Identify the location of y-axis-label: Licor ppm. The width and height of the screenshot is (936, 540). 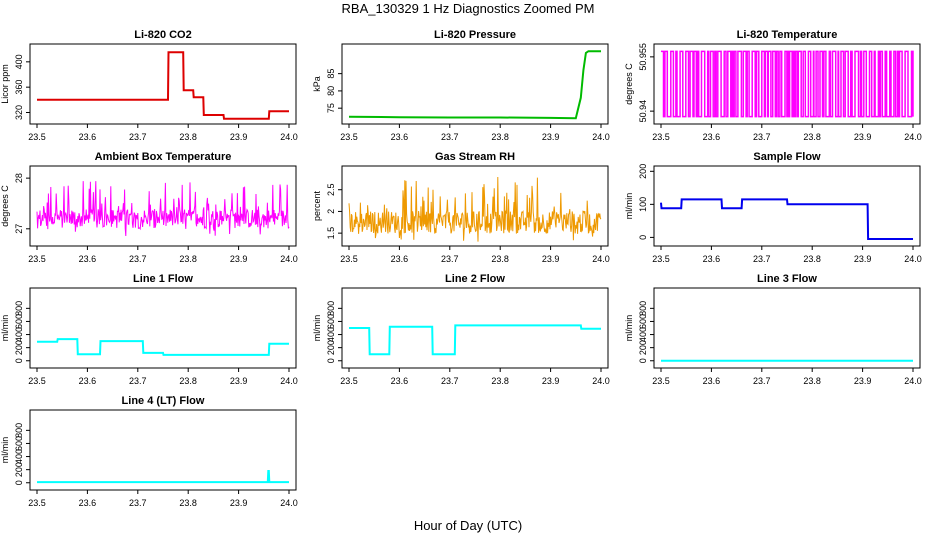
(5, 84).